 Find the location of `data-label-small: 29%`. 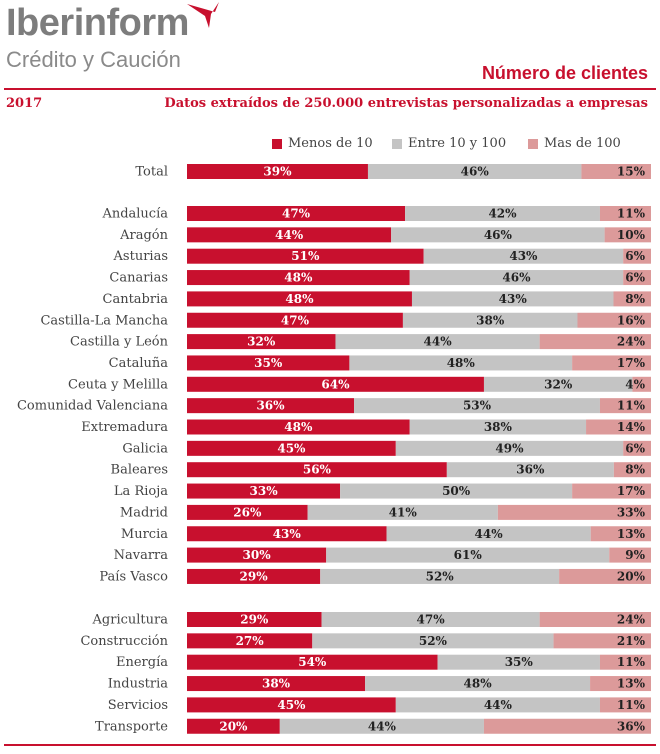

data-label-small: 29% is located at coordinates (254, 620).